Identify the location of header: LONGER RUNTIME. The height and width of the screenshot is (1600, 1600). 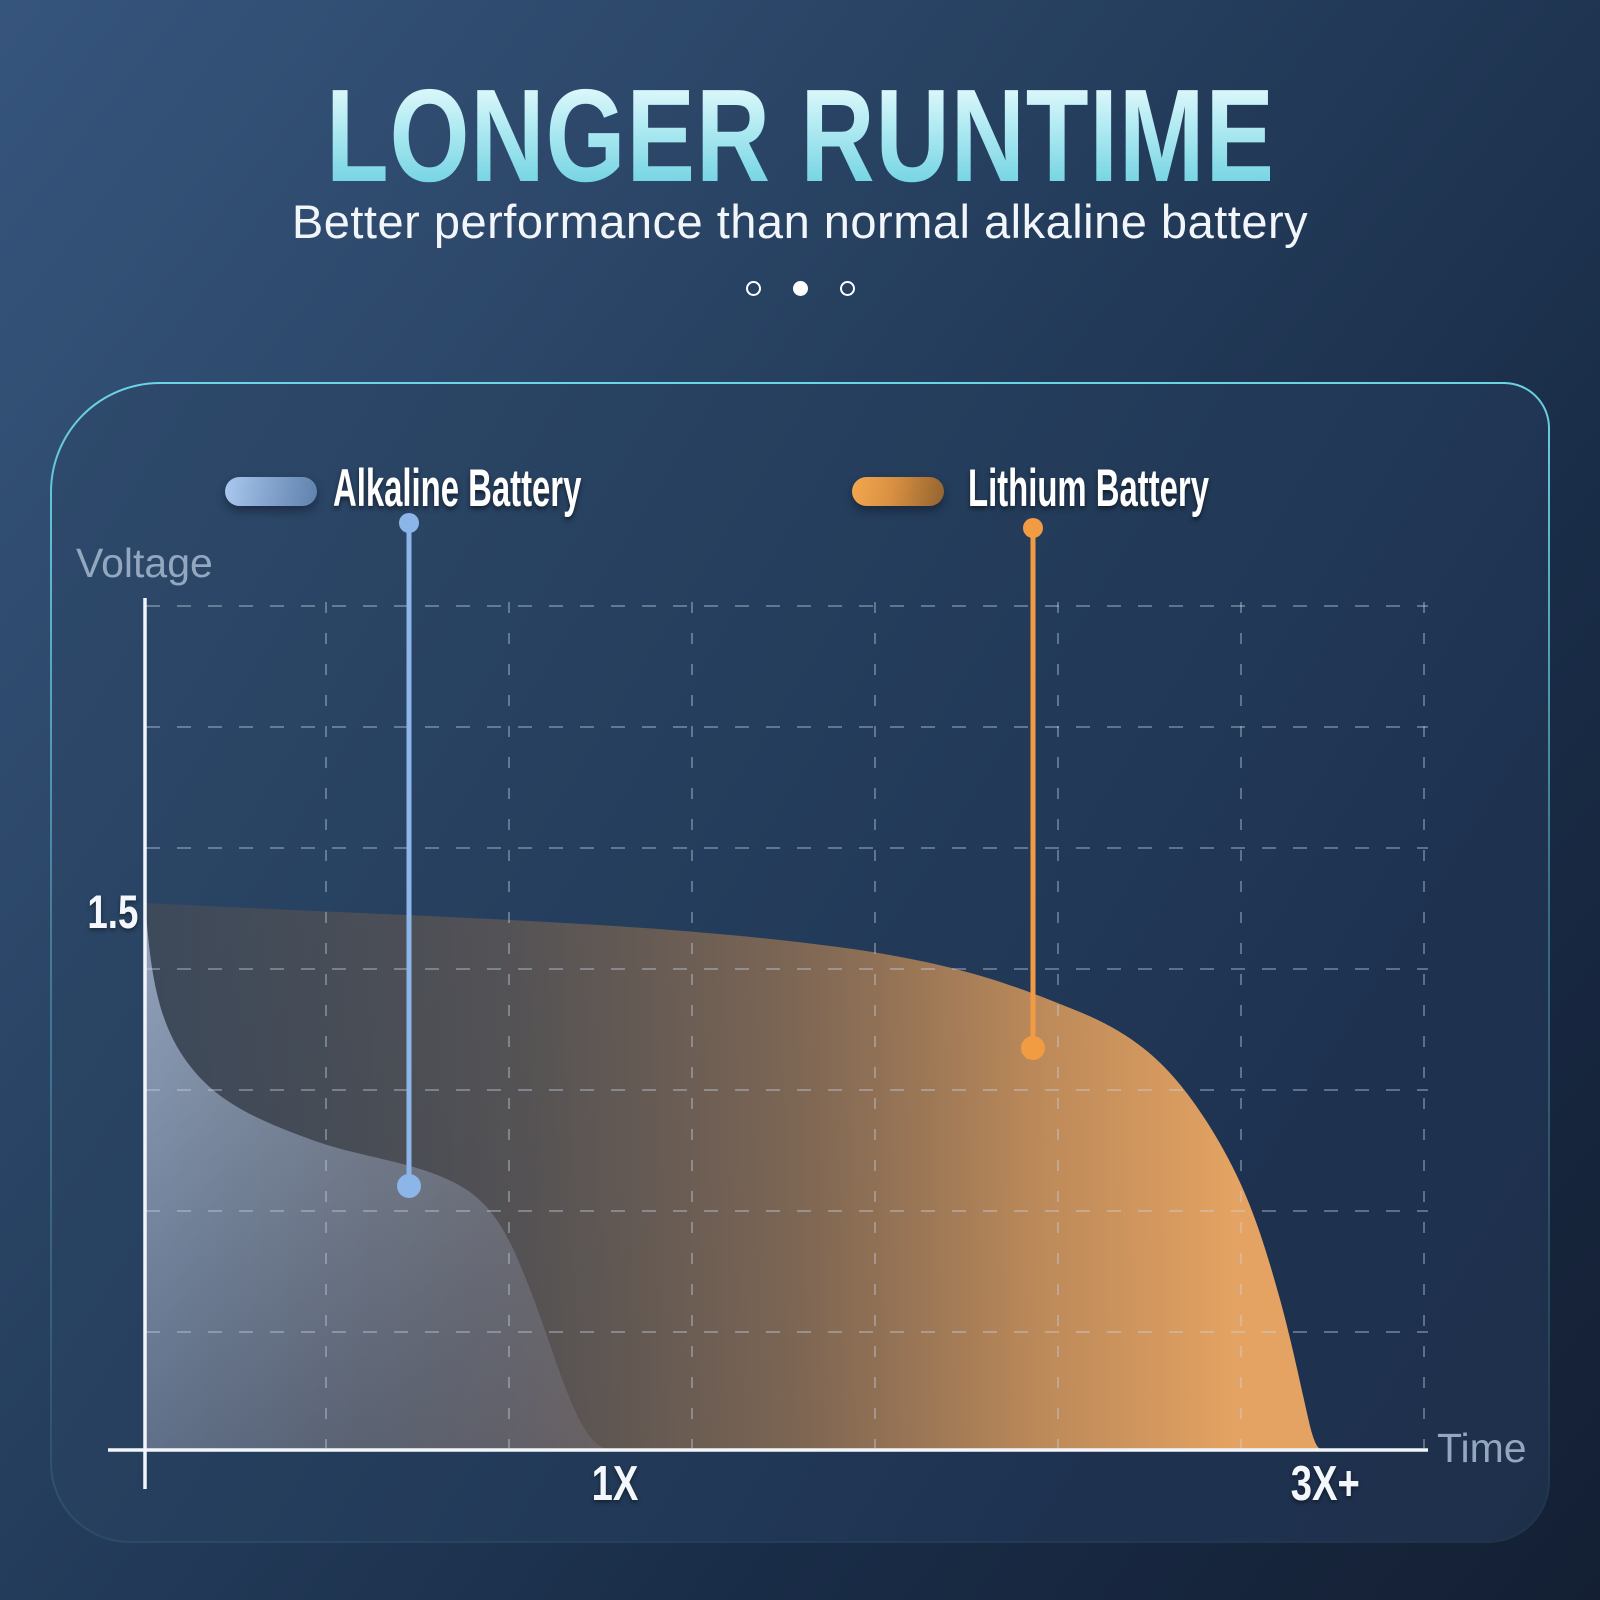
(800, 136).